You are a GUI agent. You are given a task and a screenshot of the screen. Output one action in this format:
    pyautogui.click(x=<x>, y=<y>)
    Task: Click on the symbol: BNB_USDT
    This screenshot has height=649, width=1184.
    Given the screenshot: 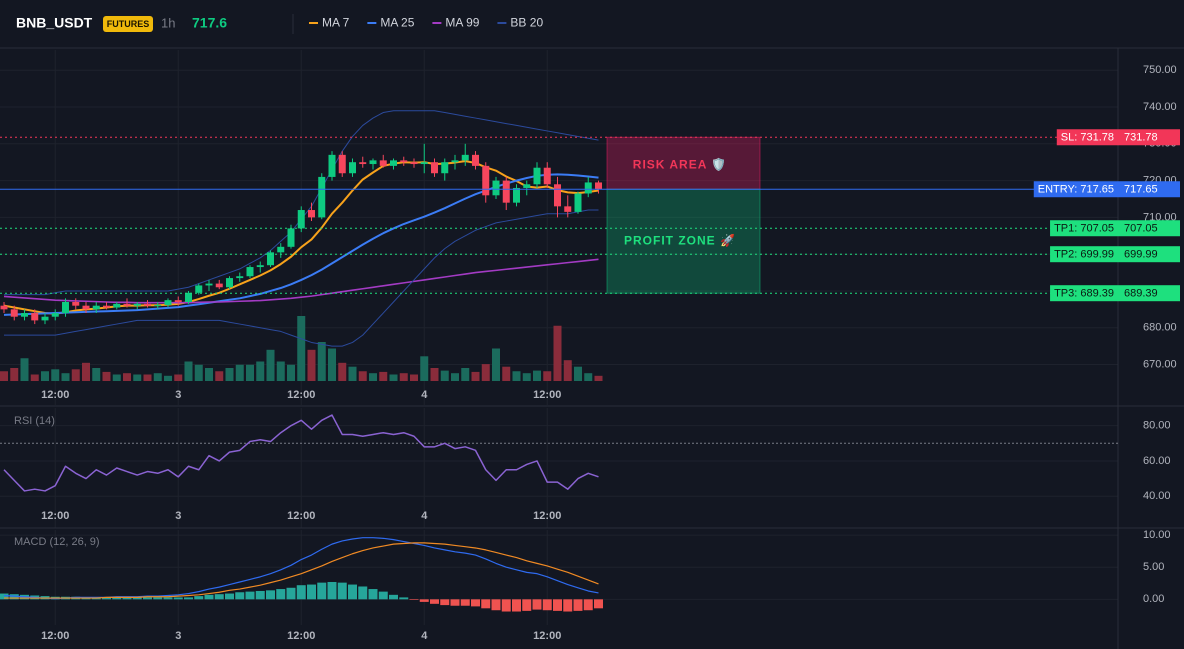 What is the action you would take?
    pyautogui.click(x=54, y=23)
    